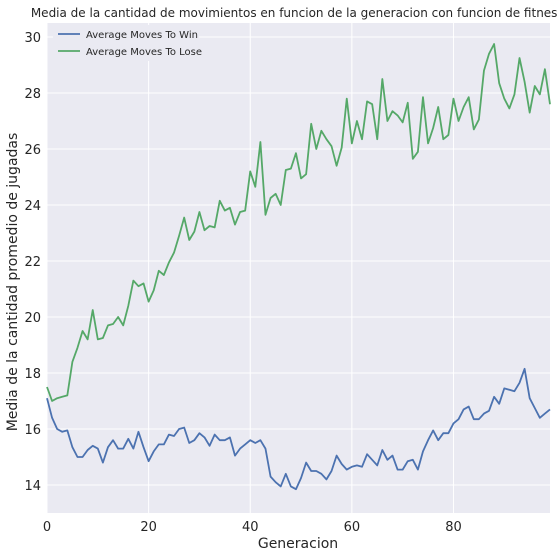  What do you see at coordinates (13, 282) in the screenshot?
I see `y-axis-label: Media de la cantidad promedio de jugadas` at bounding box center [13, 282].